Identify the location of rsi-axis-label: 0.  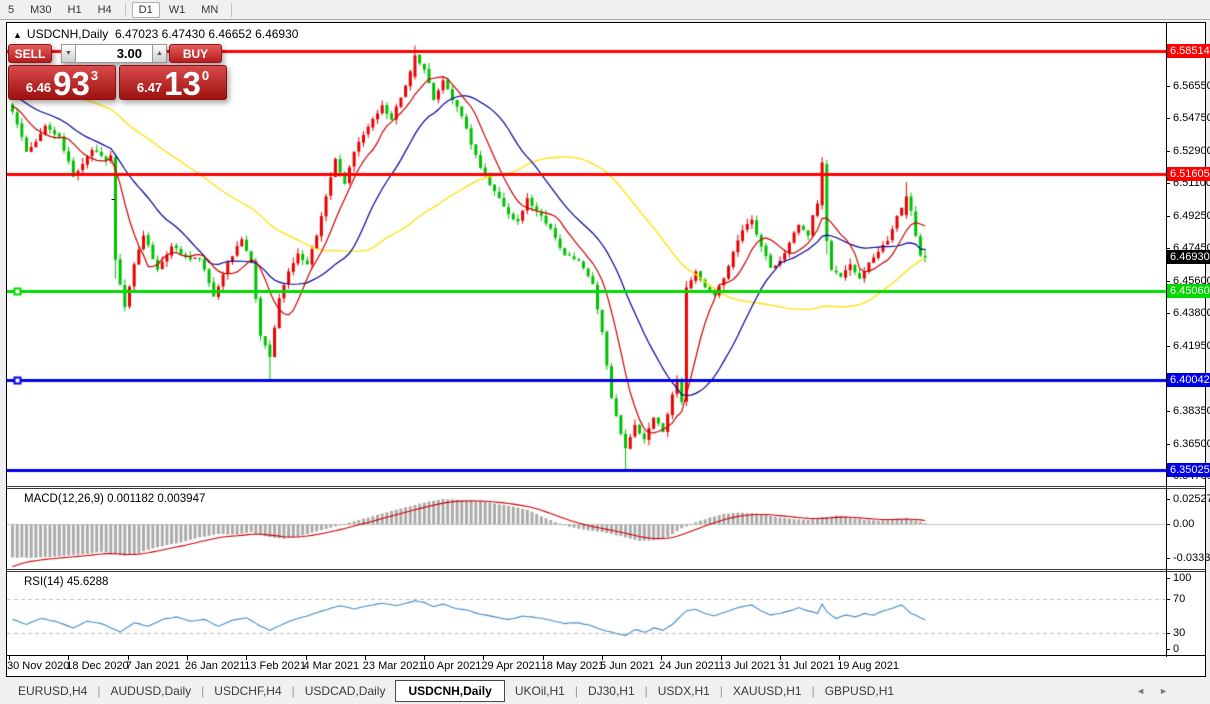
(1176, 649).